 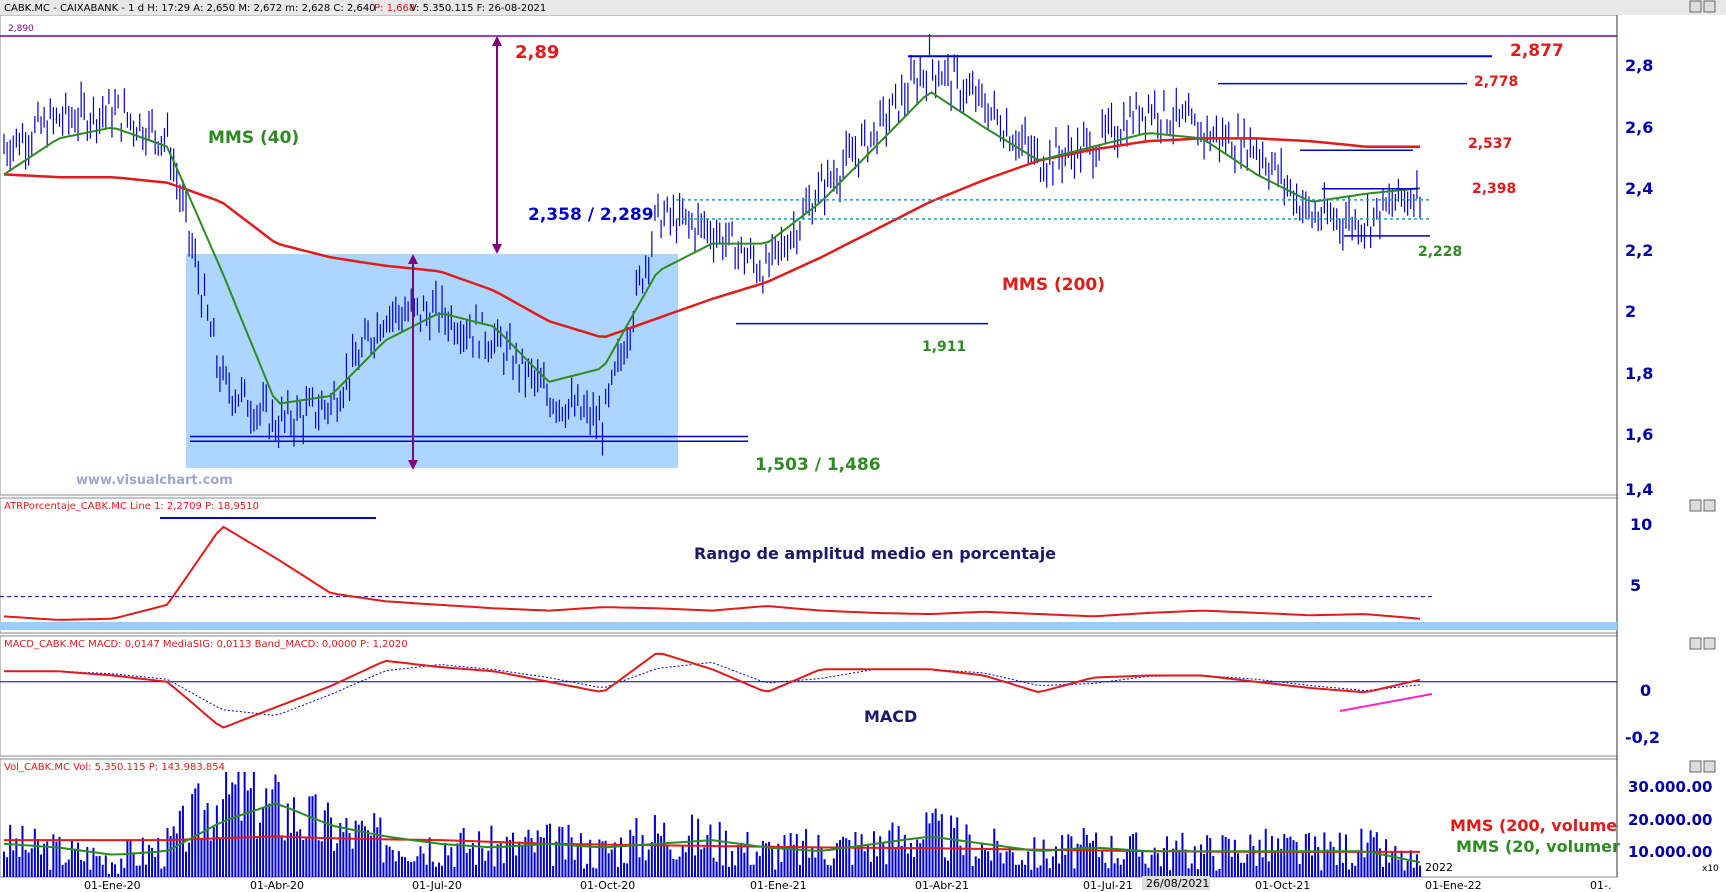 I want to click on volume-mms20-line, so click(x=712, y=833).